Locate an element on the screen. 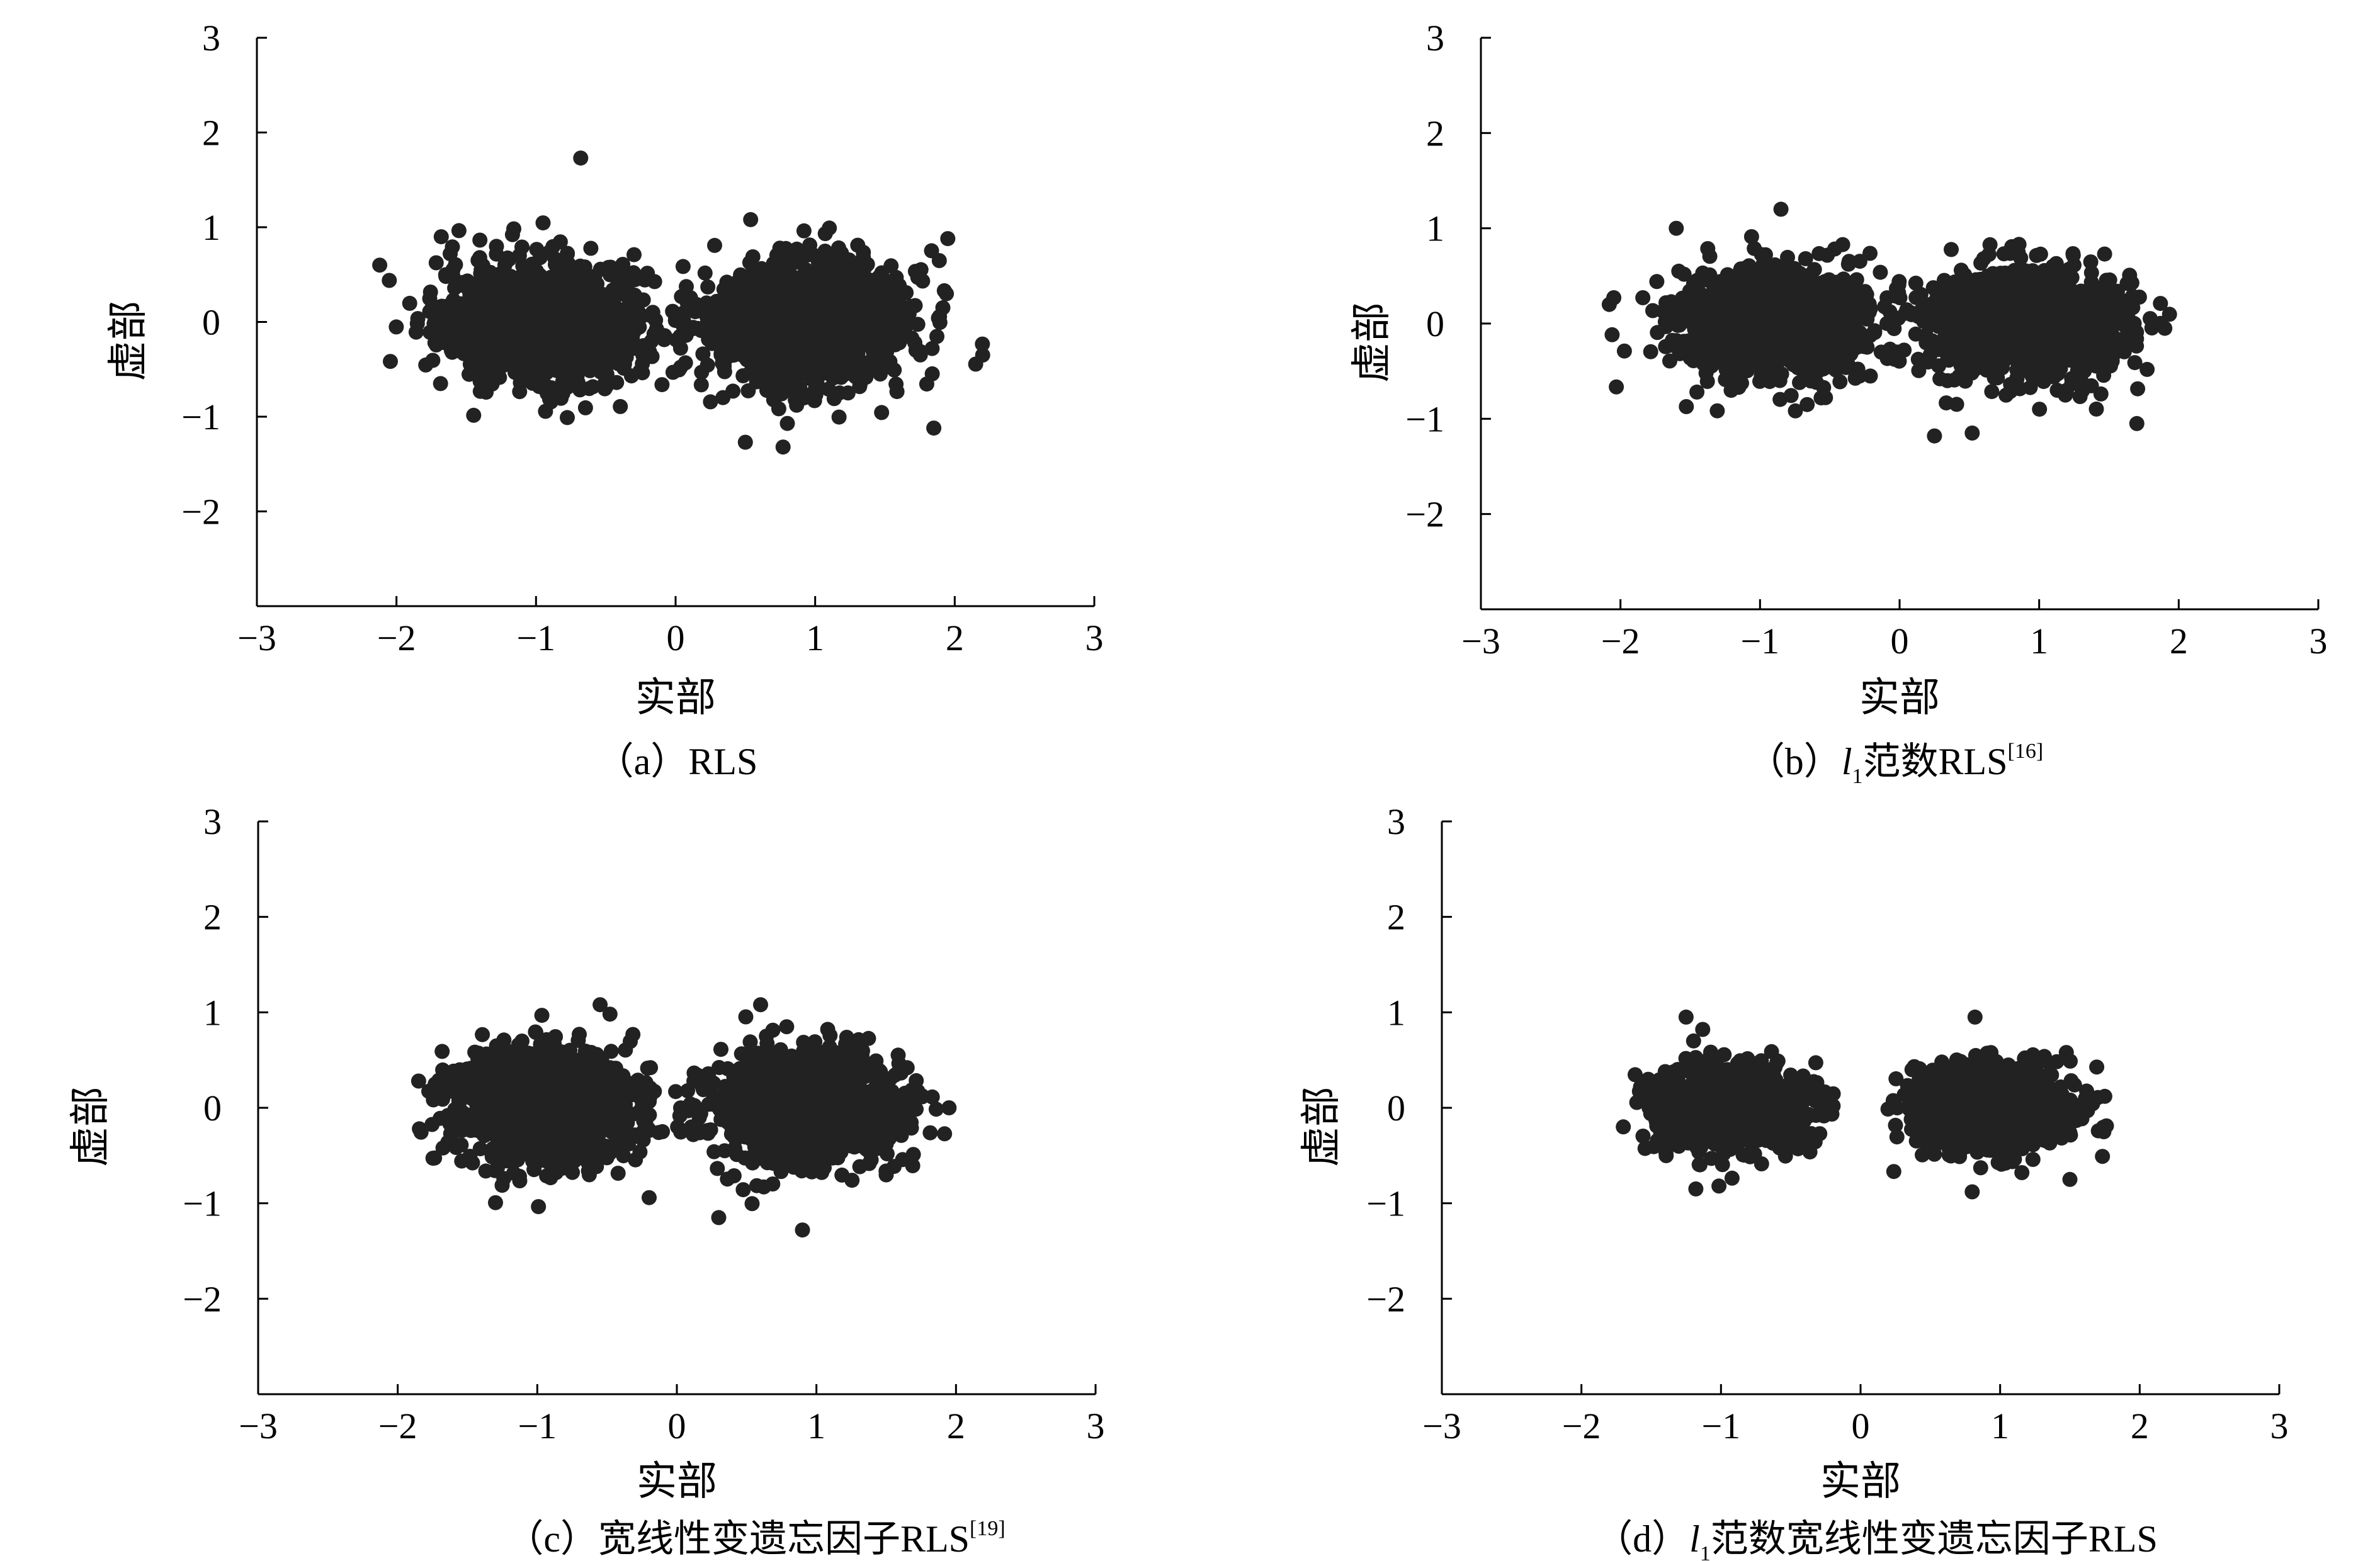 The image size is (2380, 1561). x-tick-label: 1 is located at coordinates (2039, 641).